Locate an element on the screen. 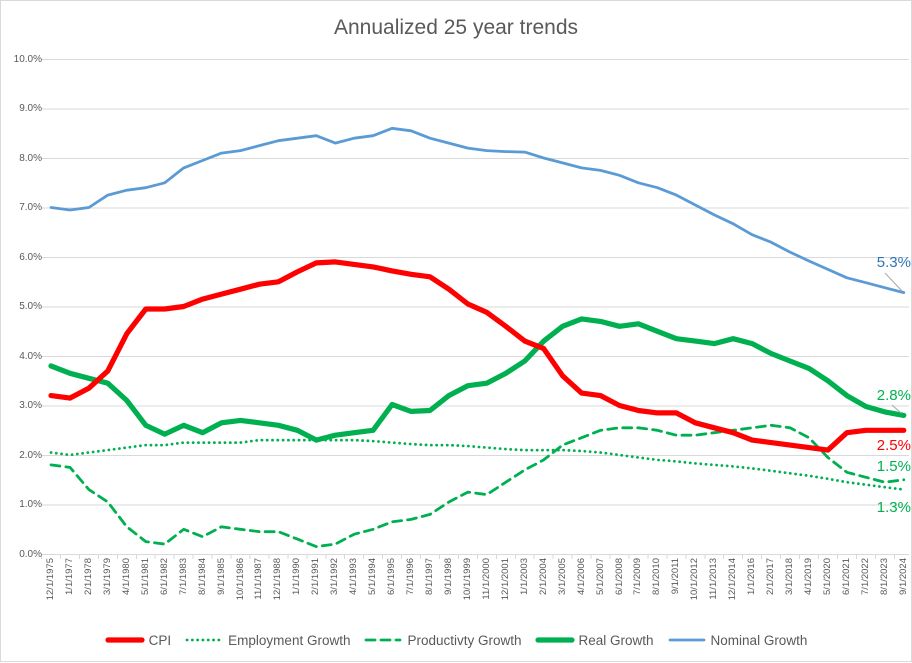  end-label-productivty-growth: 1.5% is located at coordinates (893, 466).